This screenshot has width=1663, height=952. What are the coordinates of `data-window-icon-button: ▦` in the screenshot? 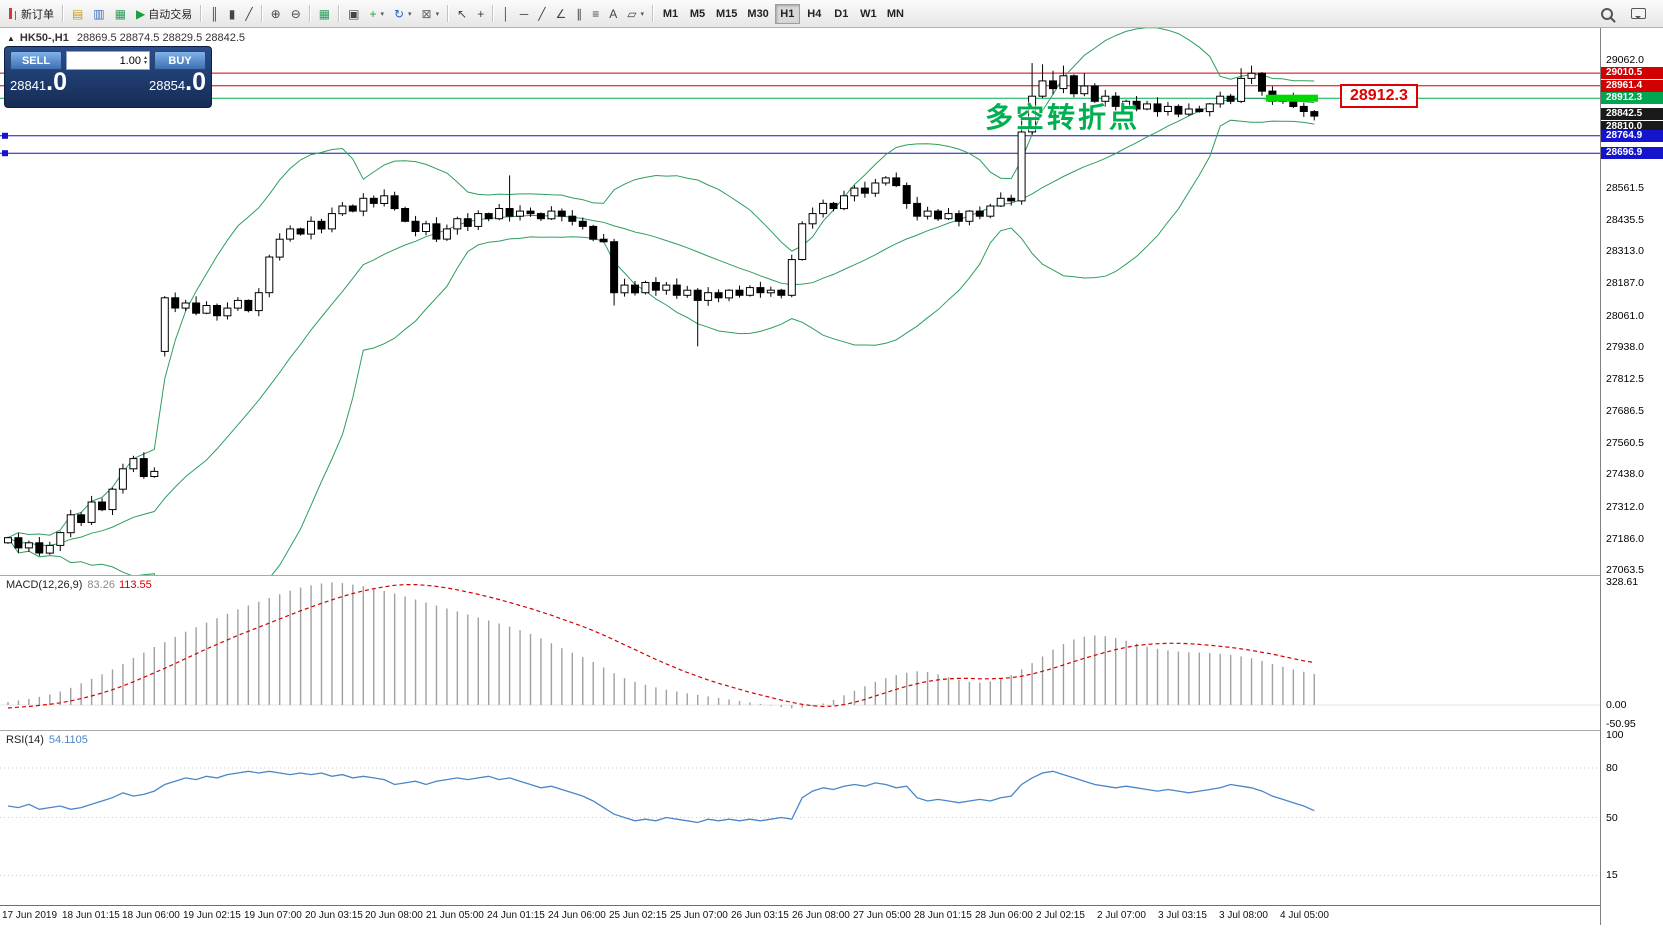 It's located at (120, 14).